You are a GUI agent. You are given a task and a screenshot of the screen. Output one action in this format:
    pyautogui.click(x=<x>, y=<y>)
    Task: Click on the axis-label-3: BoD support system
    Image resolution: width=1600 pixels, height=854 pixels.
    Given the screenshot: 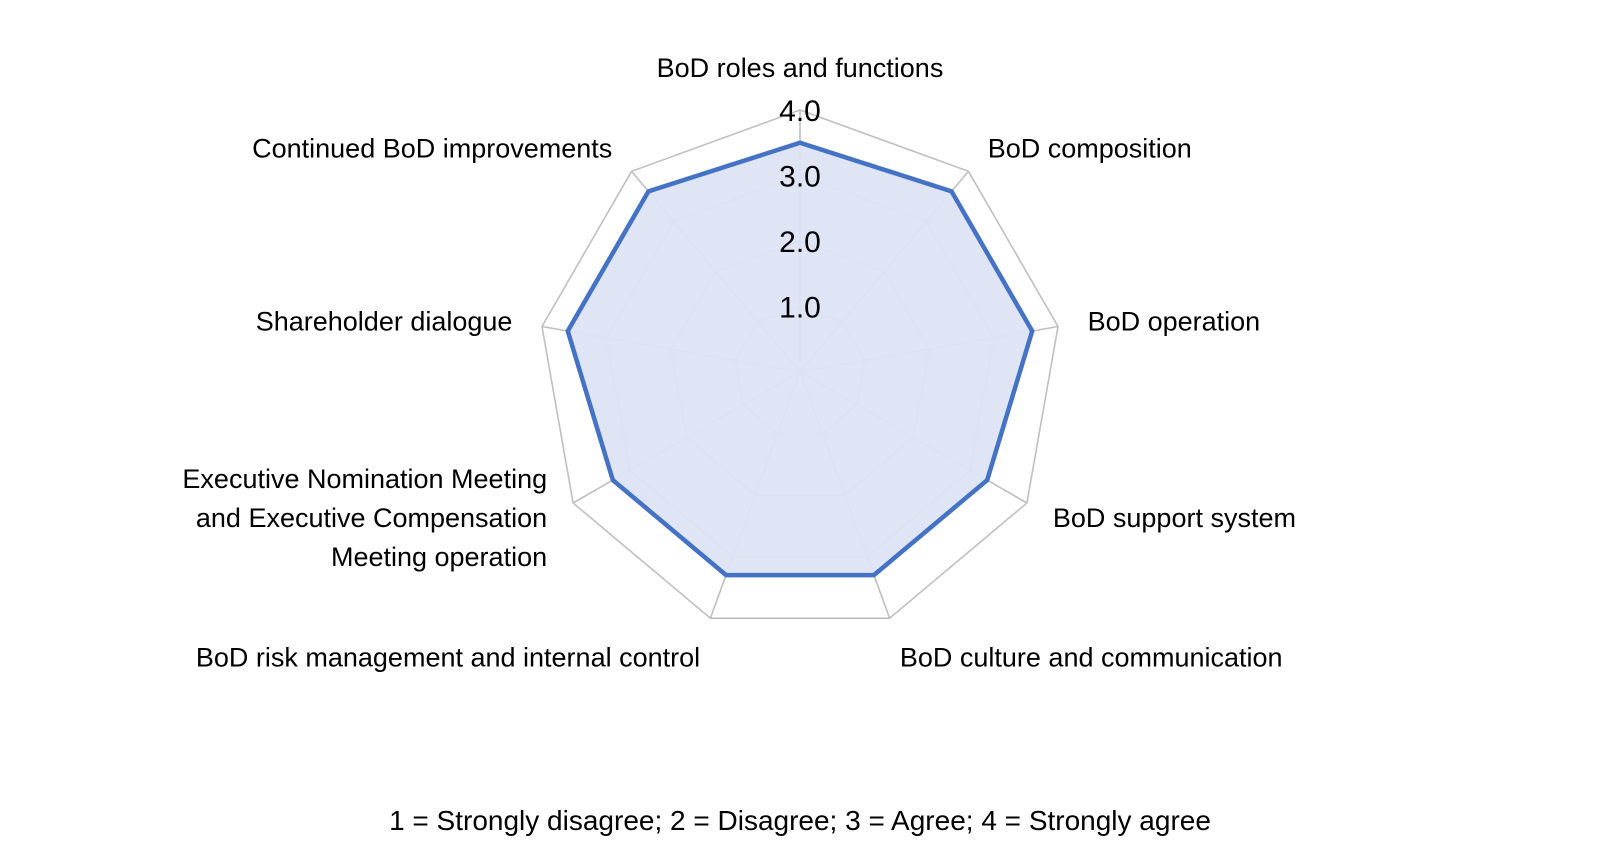 What is the action you would take?
    pyautogui.click(x=1174, y=518)
    